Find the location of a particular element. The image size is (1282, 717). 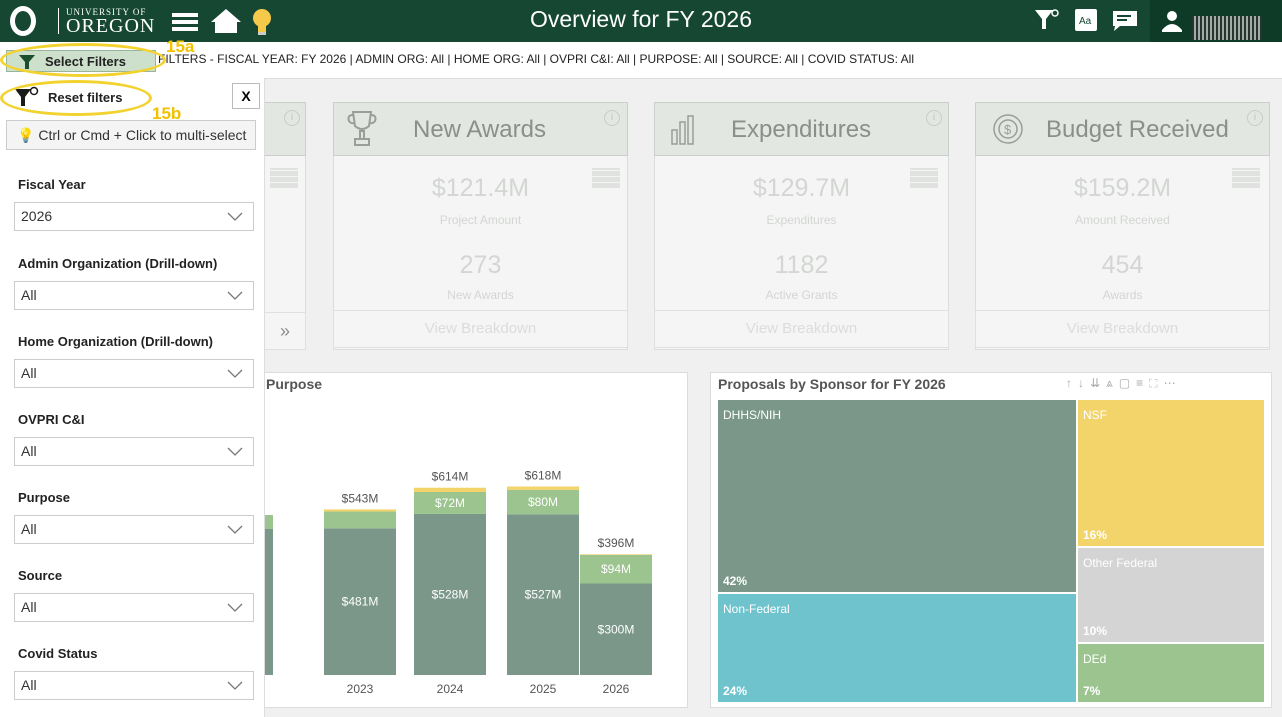

bar-total-label: $396M is located at coordinates (616, 543).